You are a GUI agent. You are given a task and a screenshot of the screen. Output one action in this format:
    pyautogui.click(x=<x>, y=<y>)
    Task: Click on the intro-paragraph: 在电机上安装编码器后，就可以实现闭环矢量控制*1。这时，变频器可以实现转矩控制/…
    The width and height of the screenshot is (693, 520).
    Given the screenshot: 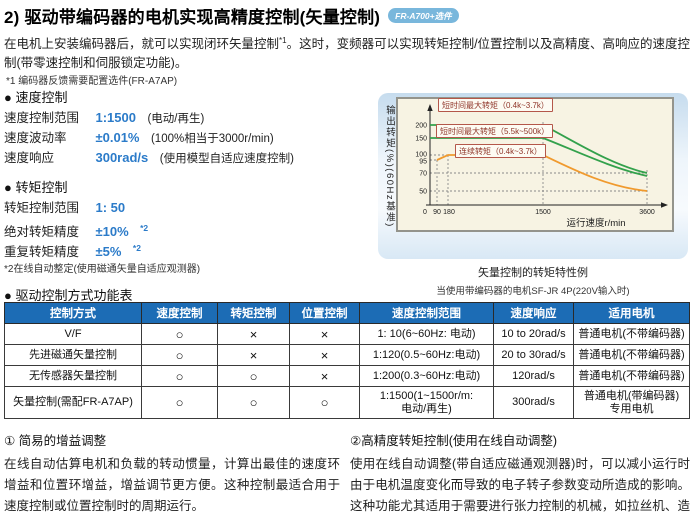 What is the action you would take?
    pyautogui.click(x=347, y=52)
    